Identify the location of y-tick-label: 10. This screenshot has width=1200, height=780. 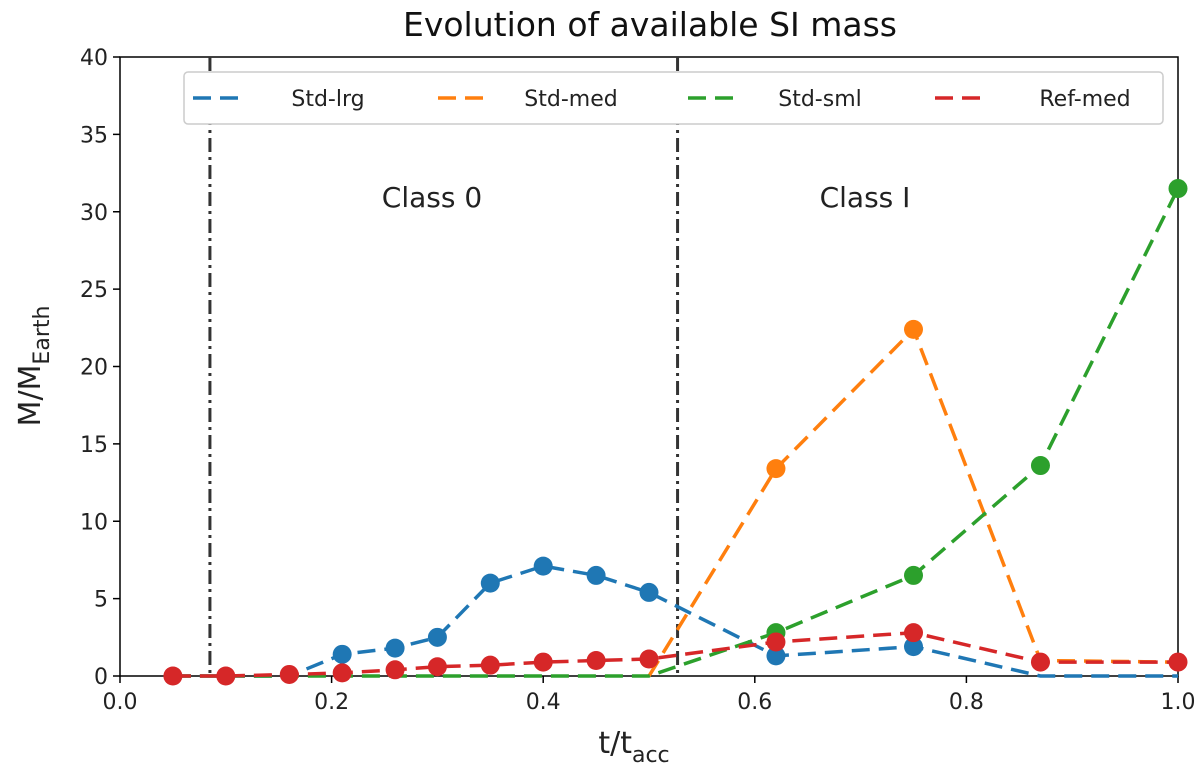
(94, 522).